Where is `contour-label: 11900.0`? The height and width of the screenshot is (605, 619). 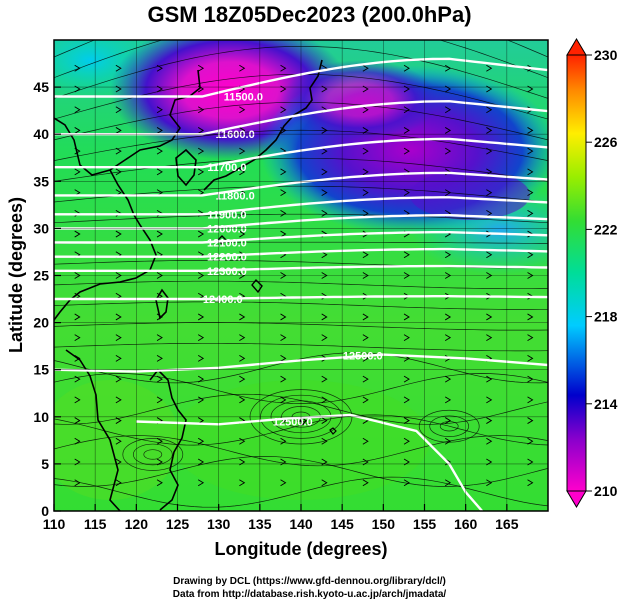
contour-label: 11900.0 is located at coordinates (226, 215).